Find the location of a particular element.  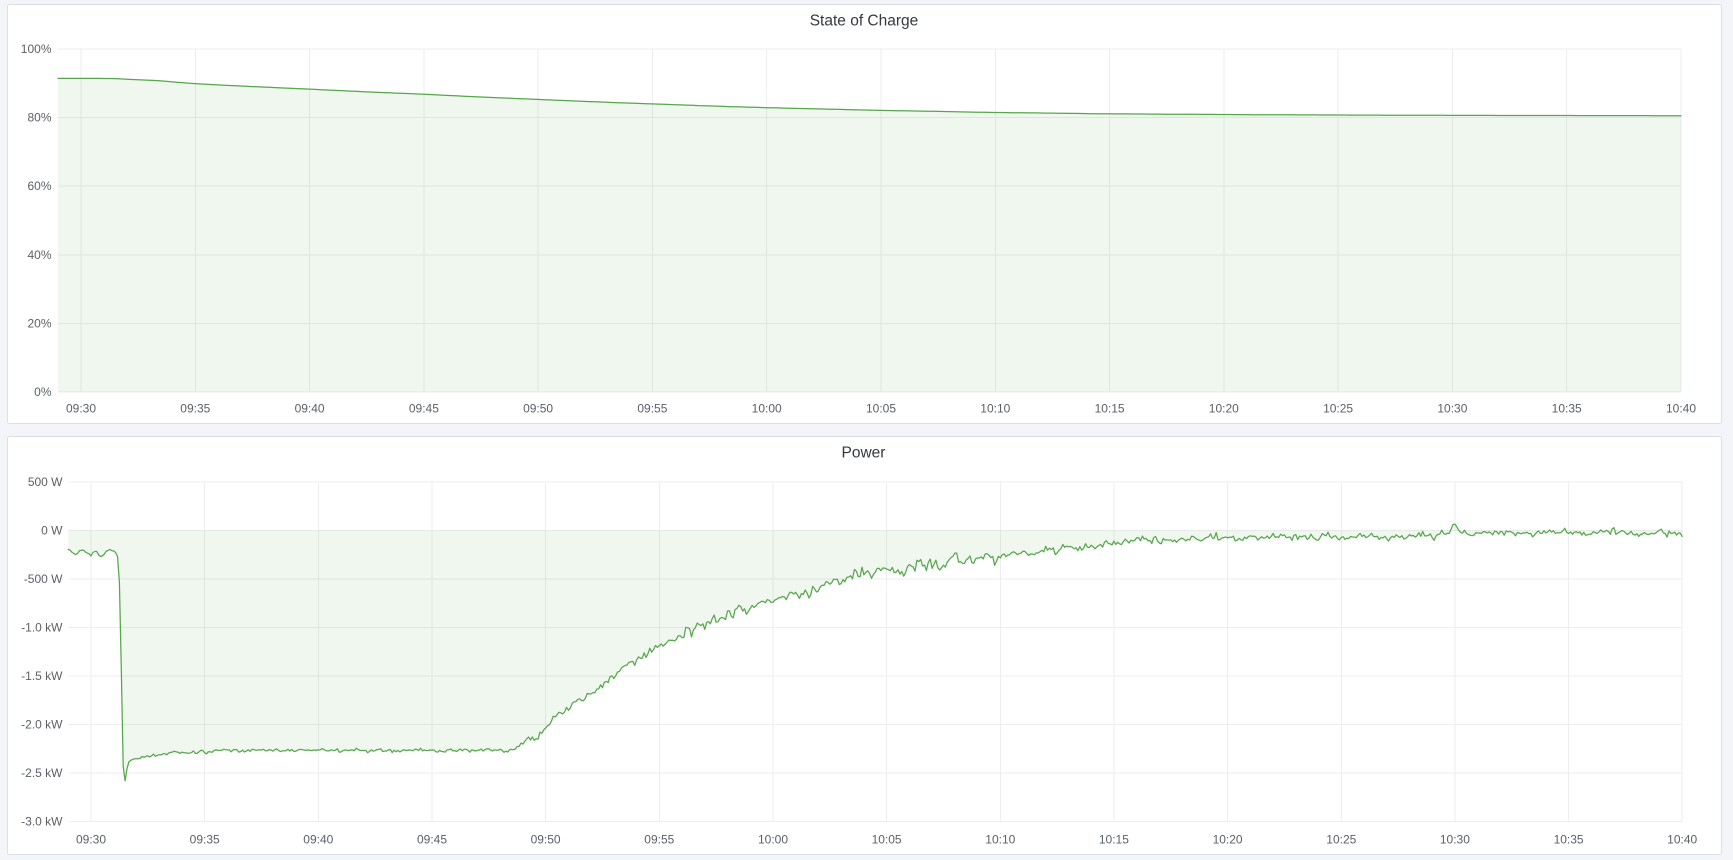

svg-text: Power is located at coordinates (864, 452).